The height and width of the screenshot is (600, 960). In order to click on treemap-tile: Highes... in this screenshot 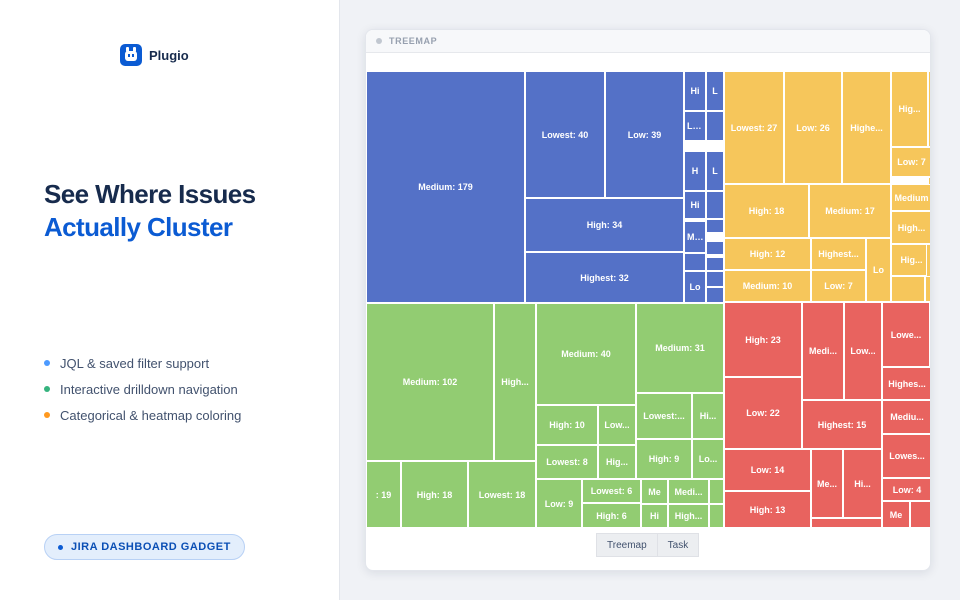, I will do `click(906, 383)`.